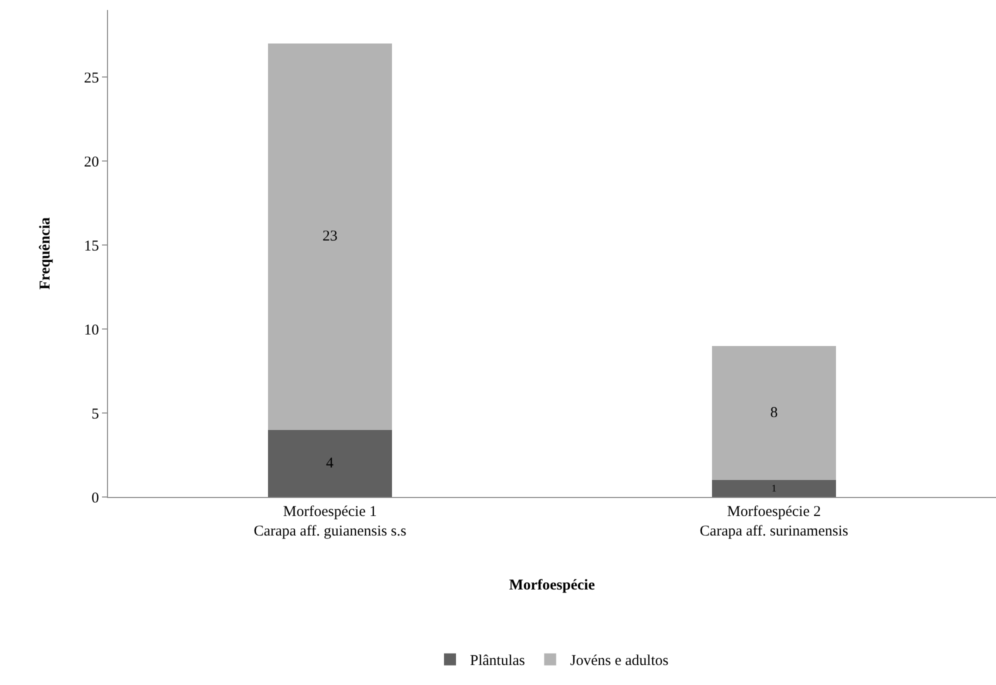 The image size is (996, 685). Describe the element at coordinates (91, 330) in the screenshot. I see `y-tick-label: 10` at that location.